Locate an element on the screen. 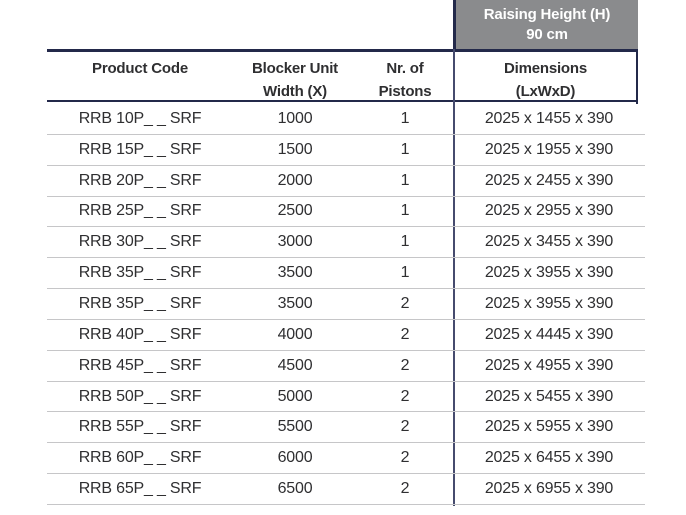 The image size is (686, 515). table-row: RRB 40P_ _ SRF 4000 2 2025 x 4445 x 390 is located at coordinates (346, 335).